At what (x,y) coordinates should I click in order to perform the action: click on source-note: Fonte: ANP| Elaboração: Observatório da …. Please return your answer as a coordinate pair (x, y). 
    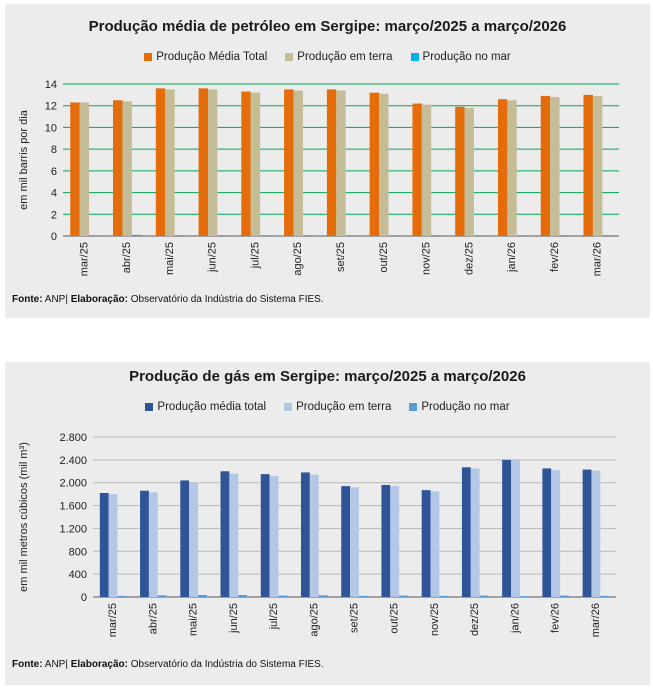
    Looking at the image, I should click on (168, 664).